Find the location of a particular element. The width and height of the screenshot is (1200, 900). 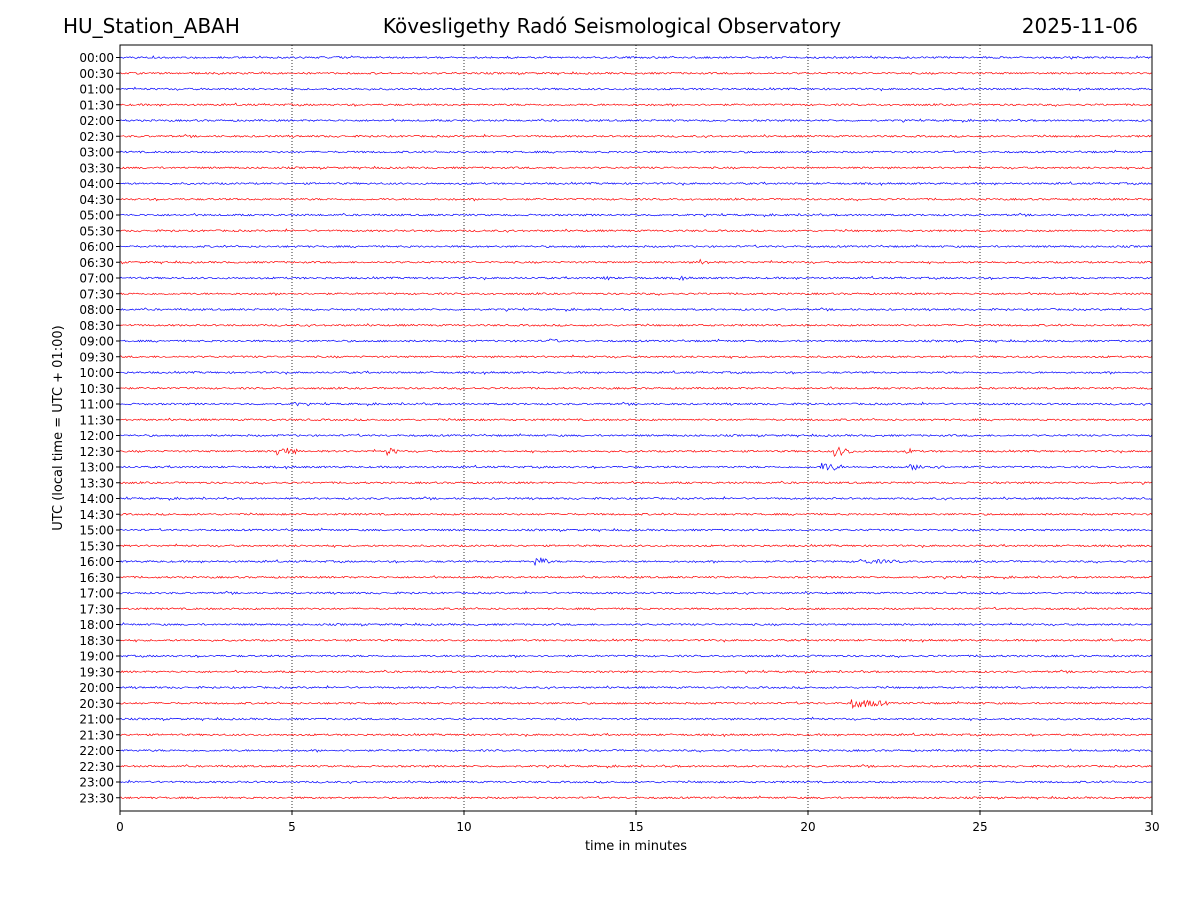

y-tick-label: 23:00 is located at coordinates (96, 783).